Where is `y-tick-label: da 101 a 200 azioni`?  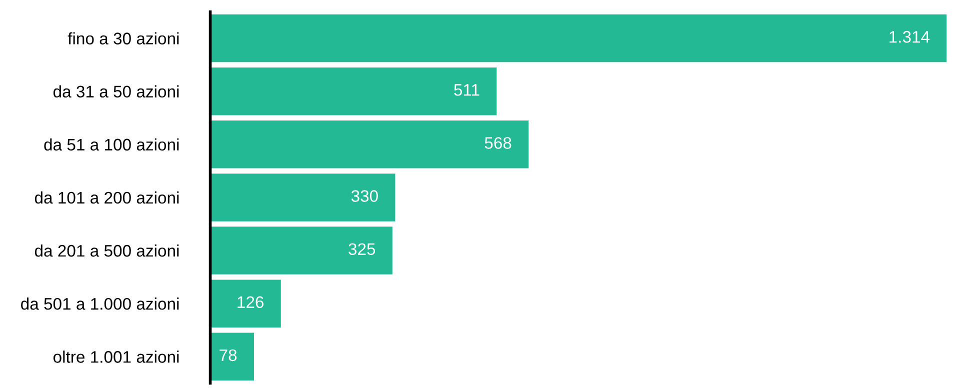 y-tick-label: da 101 a 200 azioni is located at coordinates (106, 197).